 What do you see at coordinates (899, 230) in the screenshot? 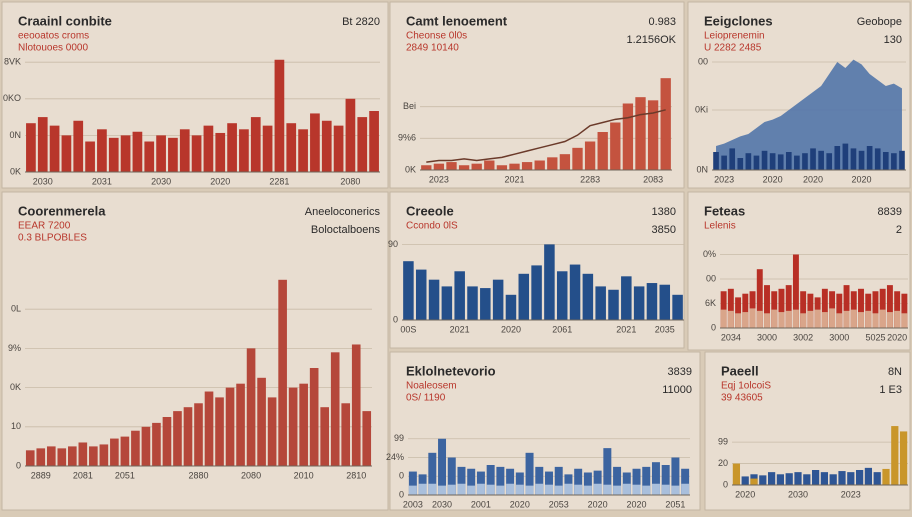
I see `panel-note: 2` at bounding box center [899, 230].